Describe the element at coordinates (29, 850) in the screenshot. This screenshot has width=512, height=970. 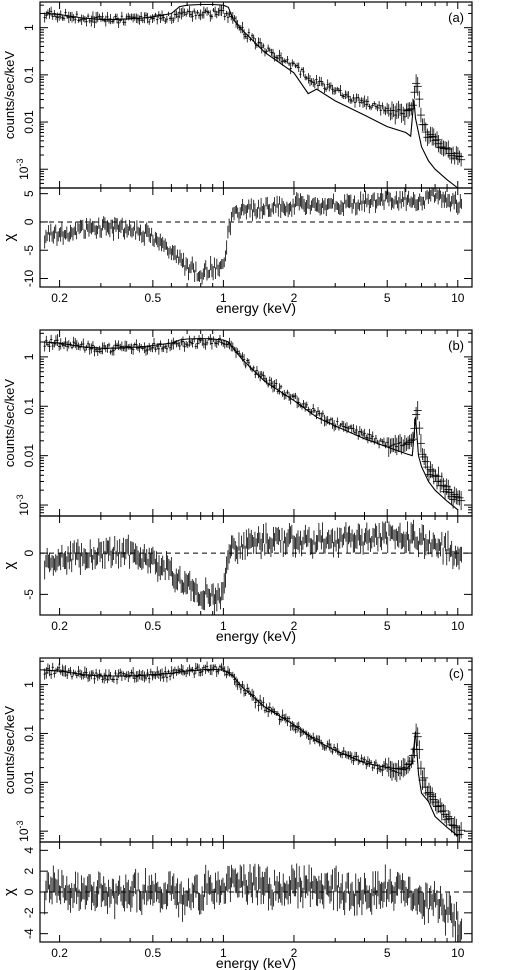
I see `y-tick-label: 4` at that location.